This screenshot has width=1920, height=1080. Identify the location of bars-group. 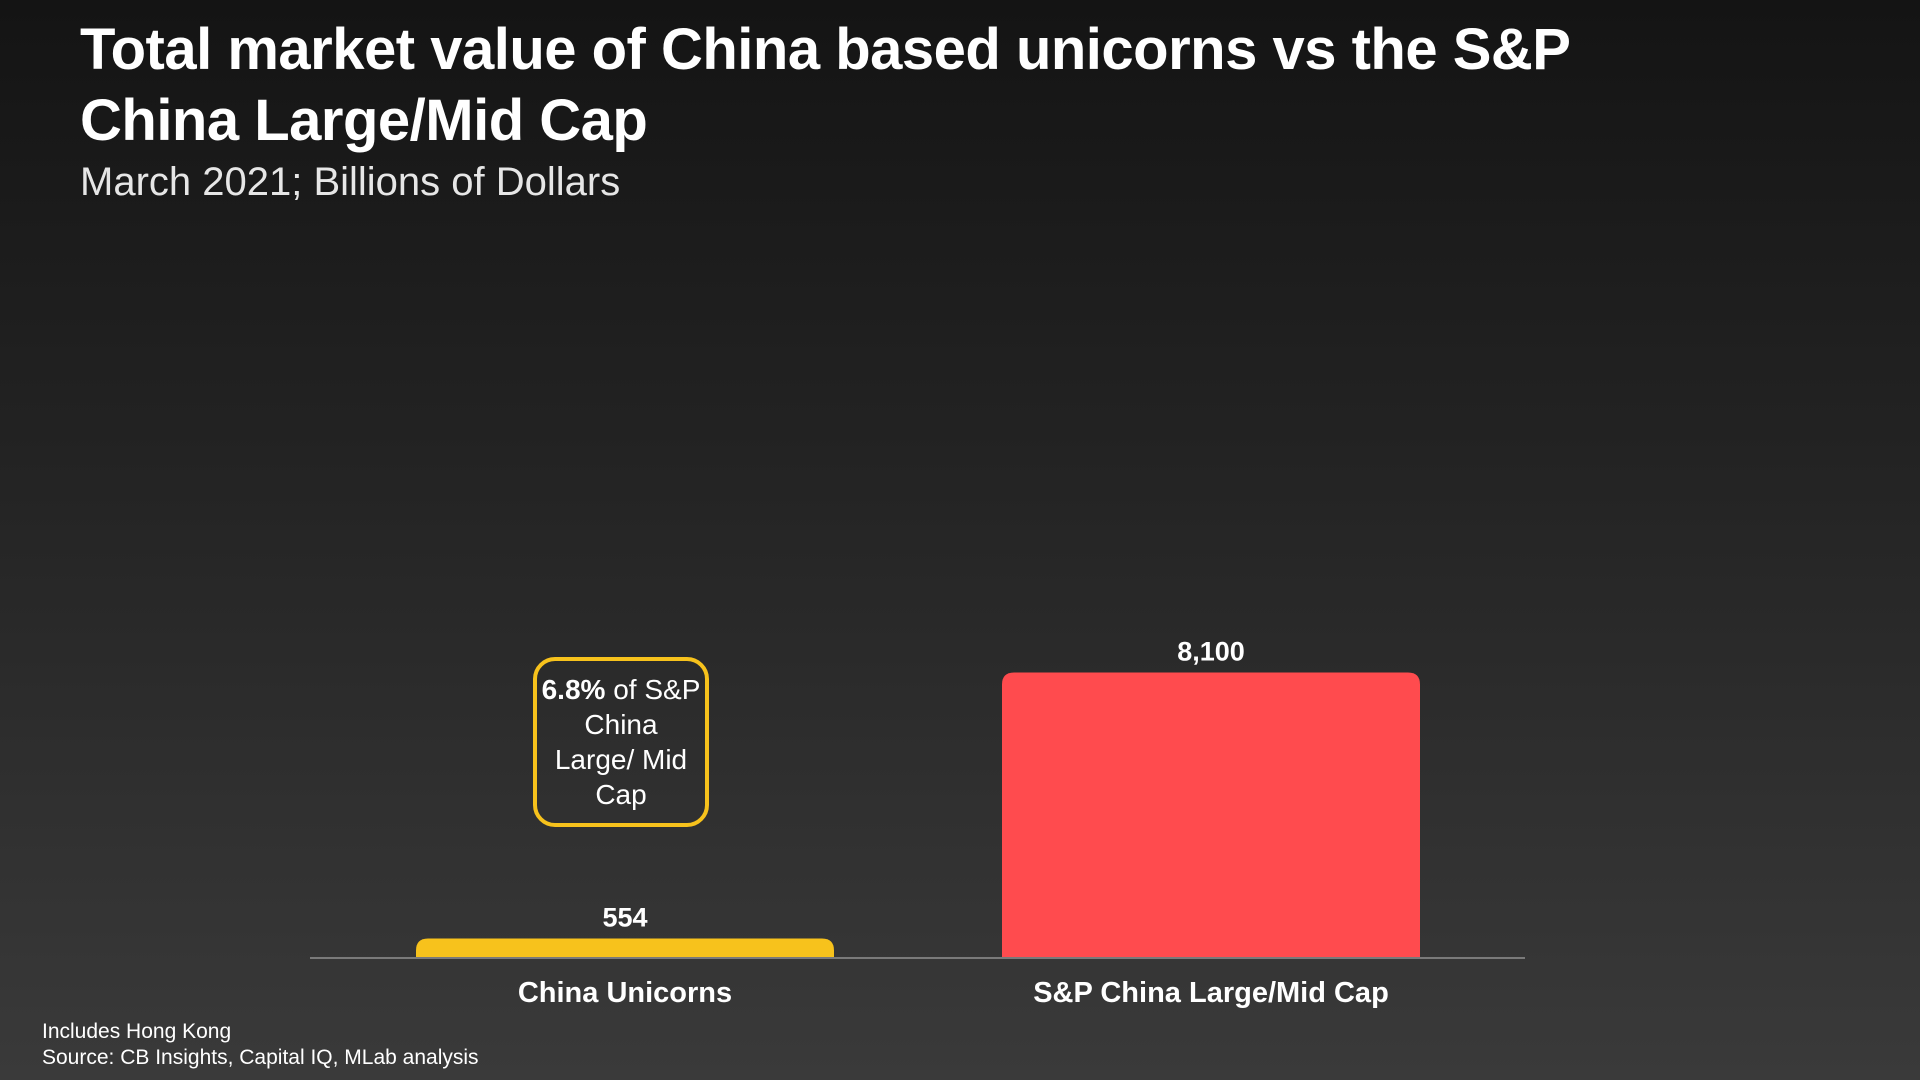
(918, 815).